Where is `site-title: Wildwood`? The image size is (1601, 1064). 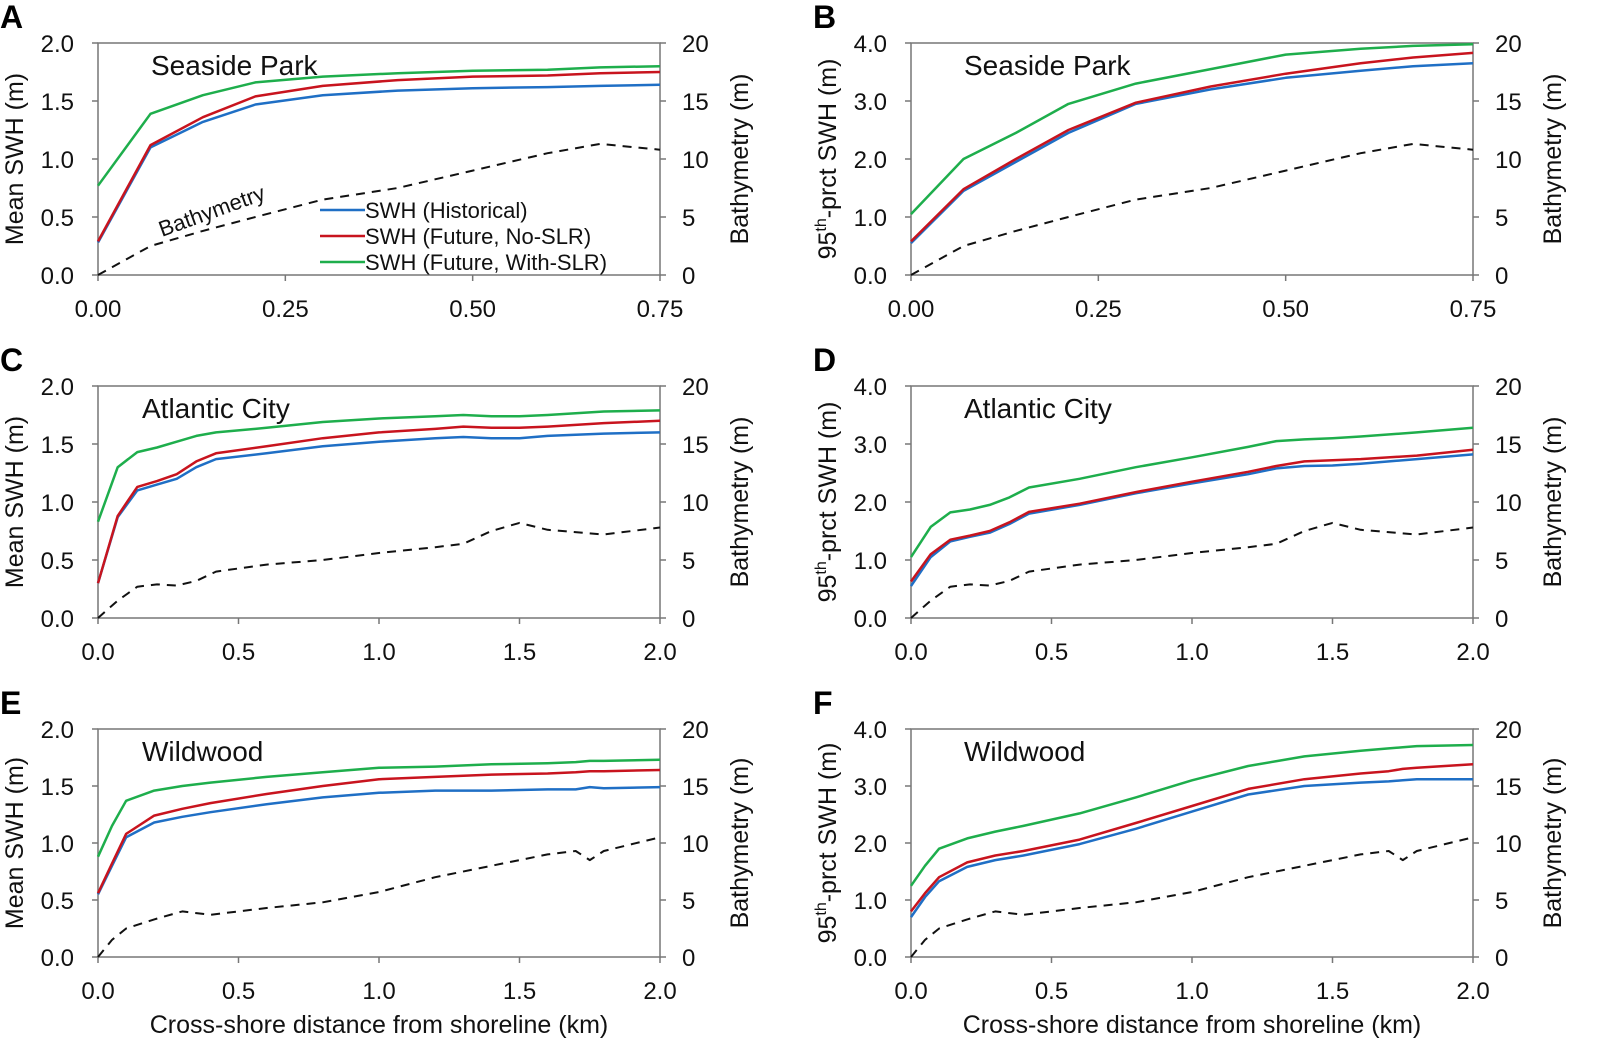
site-title: Wildwood is located at coordinates (1024, 751).